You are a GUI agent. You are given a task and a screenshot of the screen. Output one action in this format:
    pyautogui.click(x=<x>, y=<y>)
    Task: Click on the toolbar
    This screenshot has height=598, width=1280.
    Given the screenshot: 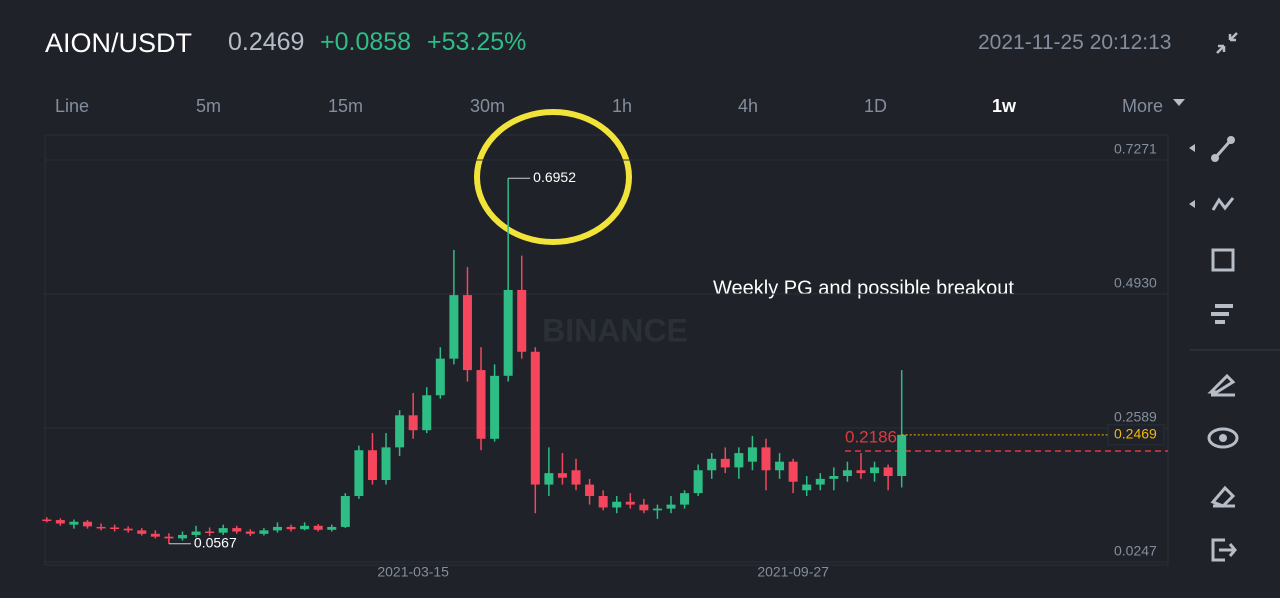 What is the action you would take?
    pyautogui.click(x=1234, y=349)
    